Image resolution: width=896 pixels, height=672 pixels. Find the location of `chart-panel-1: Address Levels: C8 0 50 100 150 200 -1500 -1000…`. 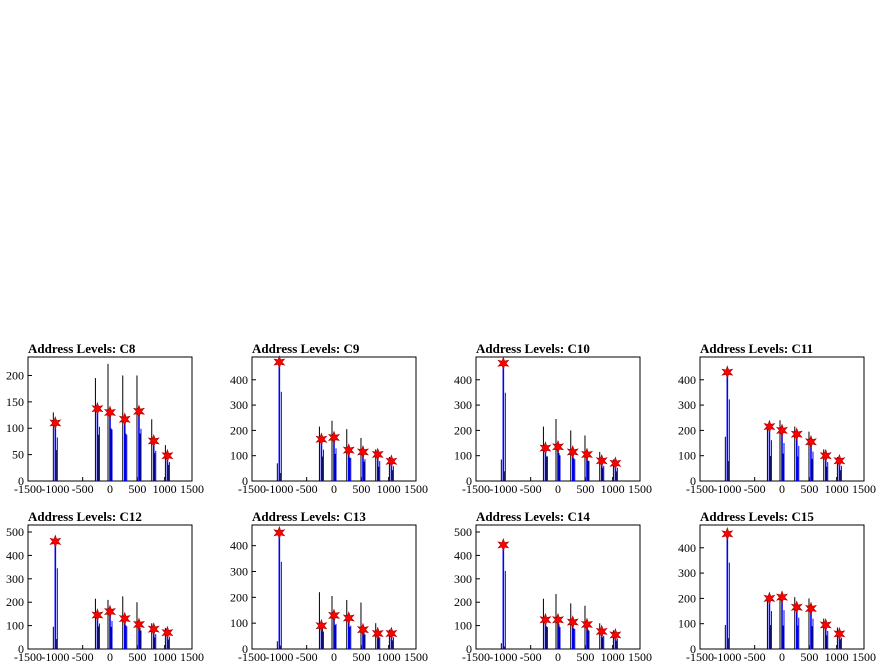

chart-panel-1: Address Levels: C8 0 50 100 150 200 -1500 -1000… is located at coordinates (105, 418).